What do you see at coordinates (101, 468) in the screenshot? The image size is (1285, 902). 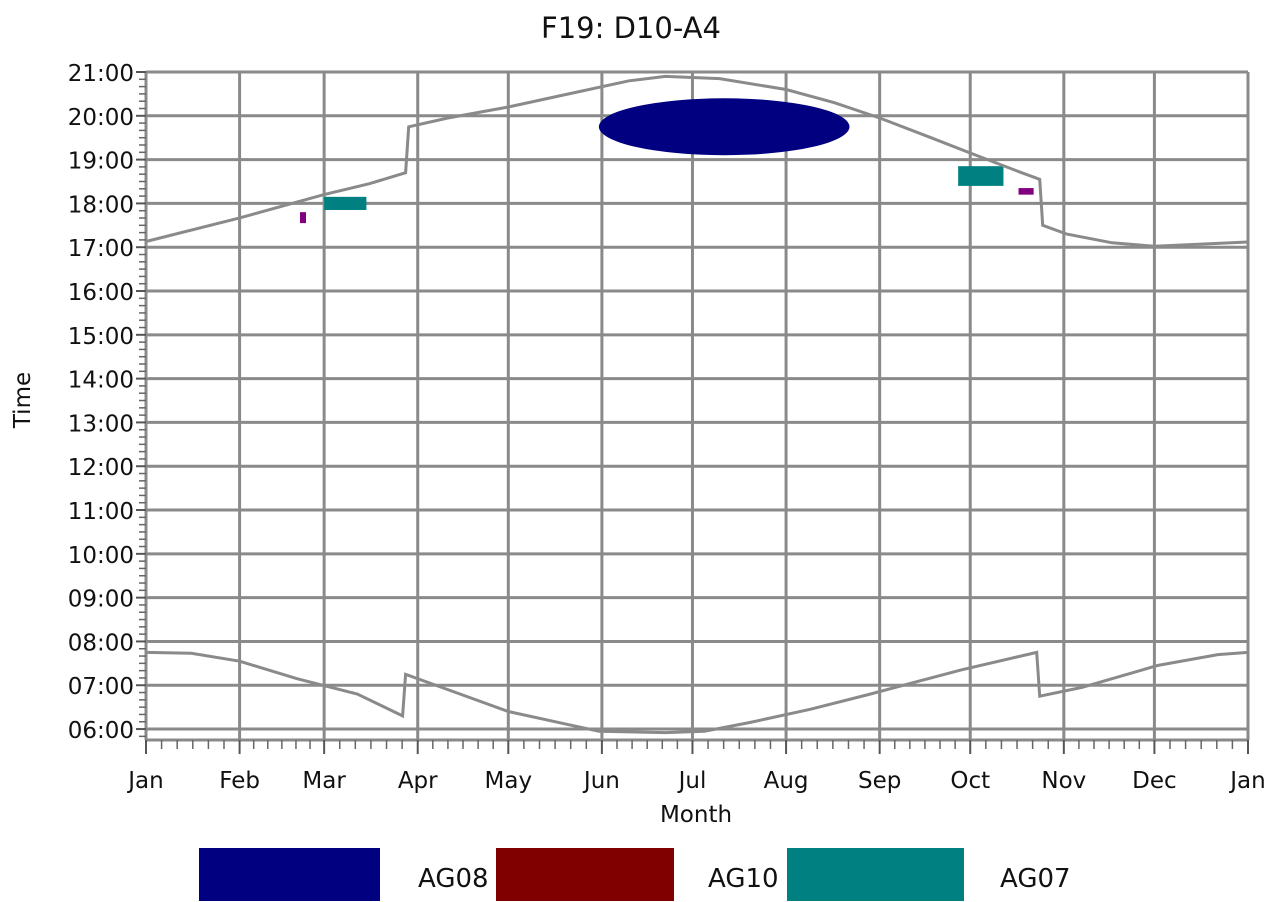 I see `y-tick-label: 12:00` at bounding box center [101, 468].